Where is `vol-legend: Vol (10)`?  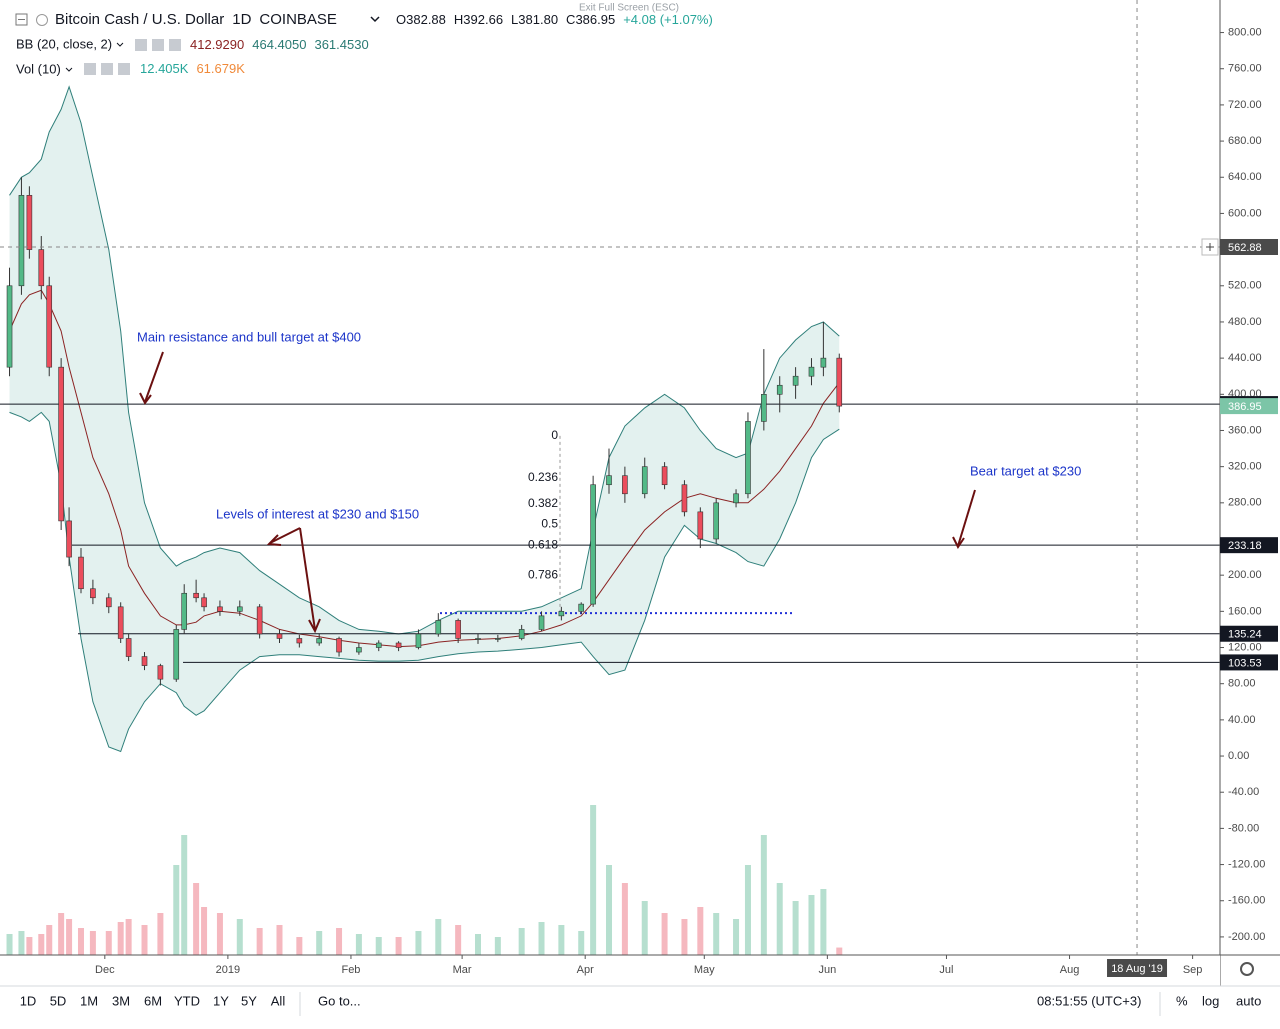
vol-legend: Vol (10) is located at coordinates (38, 68).